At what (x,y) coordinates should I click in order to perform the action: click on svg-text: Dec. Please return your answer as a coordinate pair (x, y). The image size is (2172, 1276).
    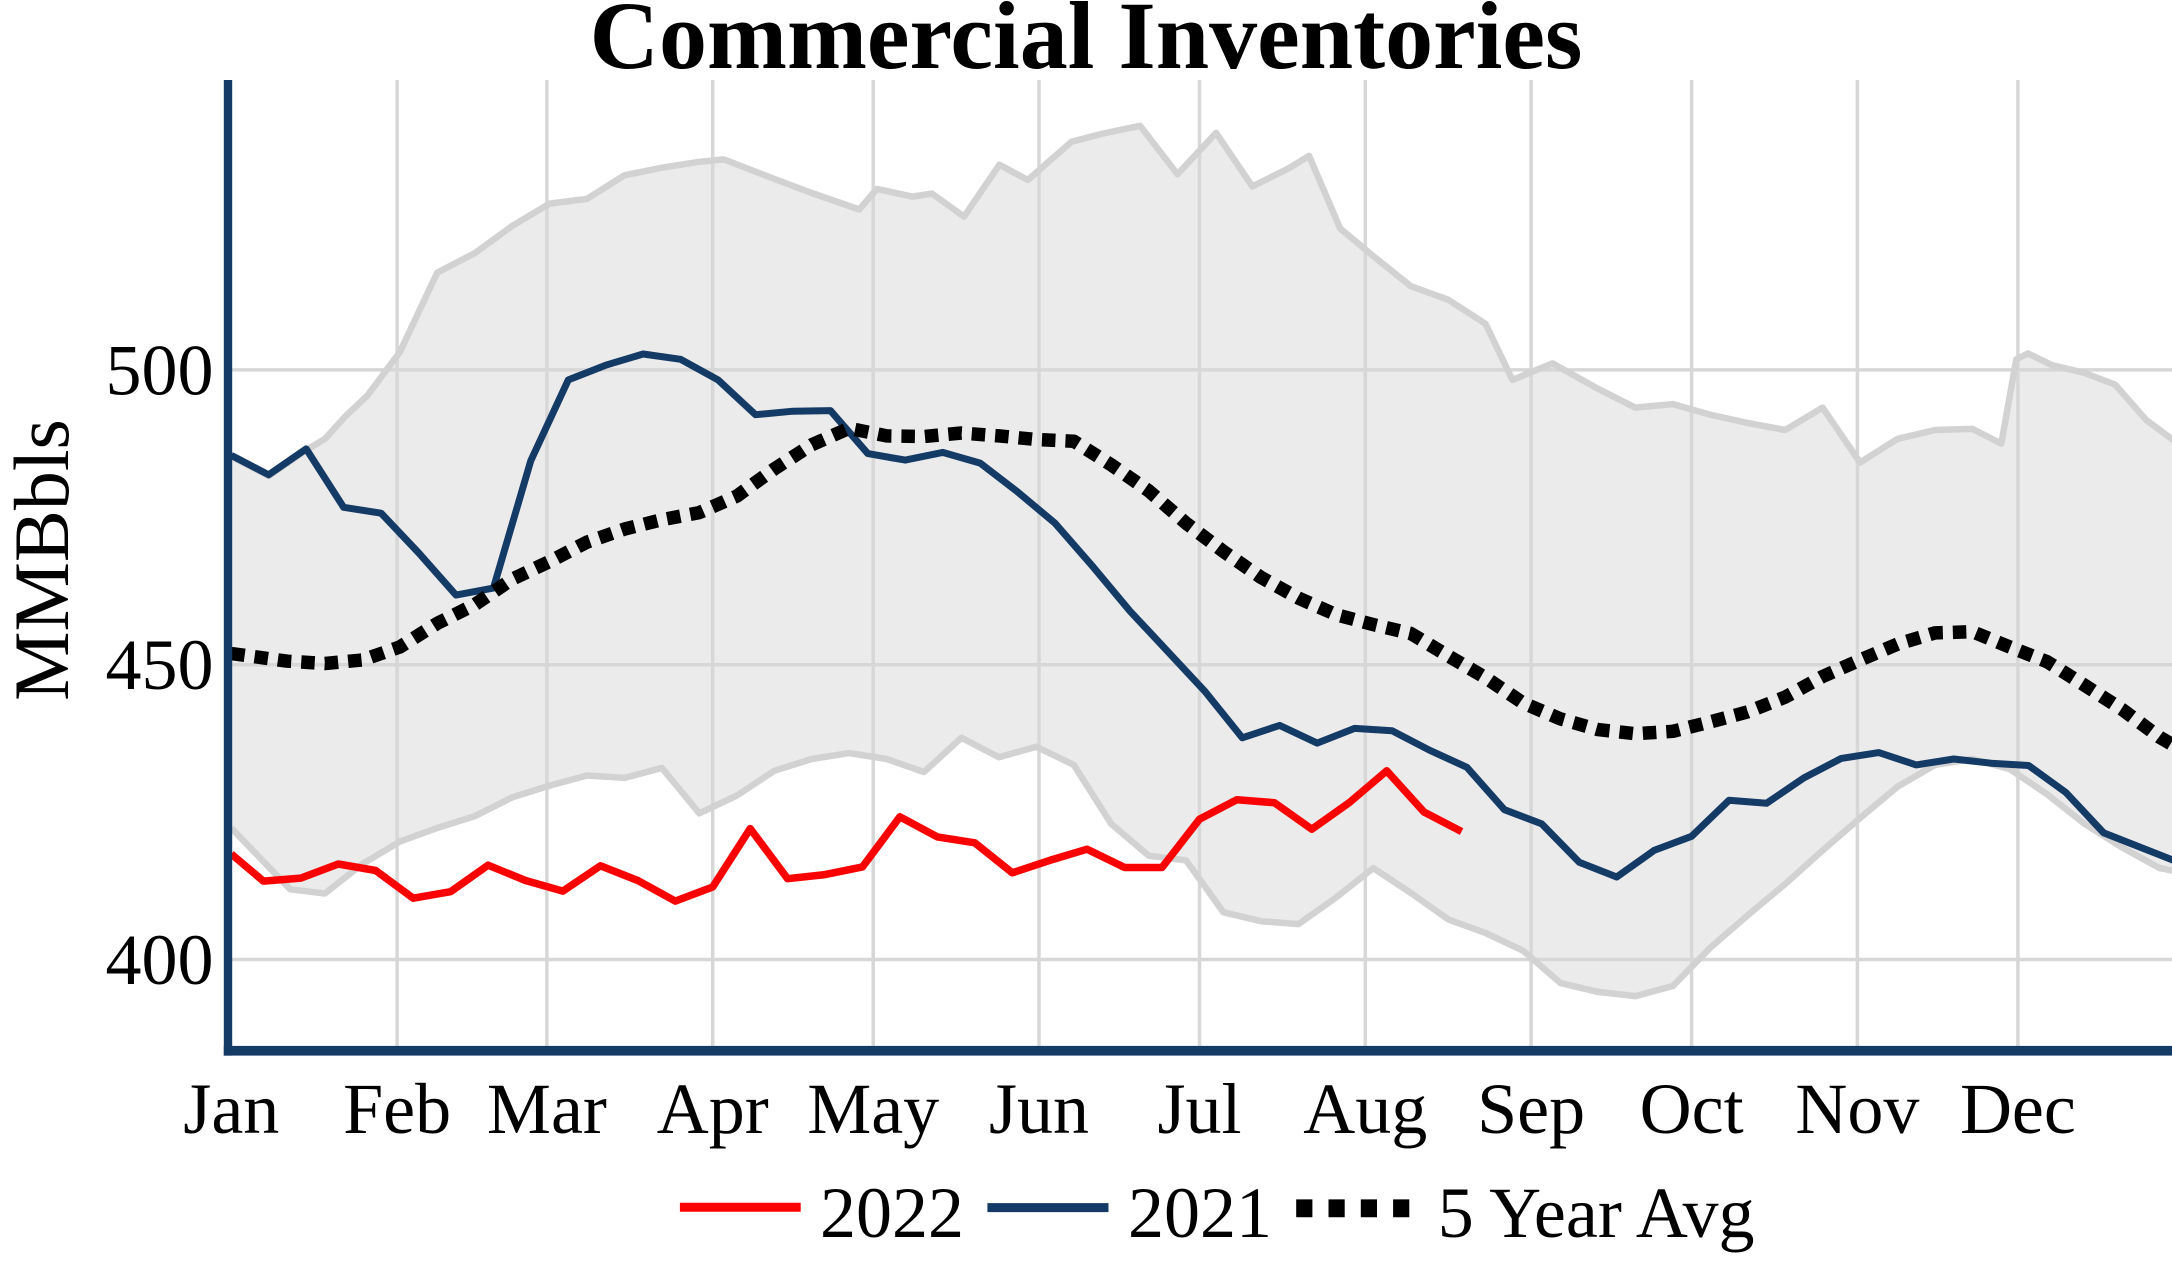
    Looking at the image, I should click on (2018, 1109).